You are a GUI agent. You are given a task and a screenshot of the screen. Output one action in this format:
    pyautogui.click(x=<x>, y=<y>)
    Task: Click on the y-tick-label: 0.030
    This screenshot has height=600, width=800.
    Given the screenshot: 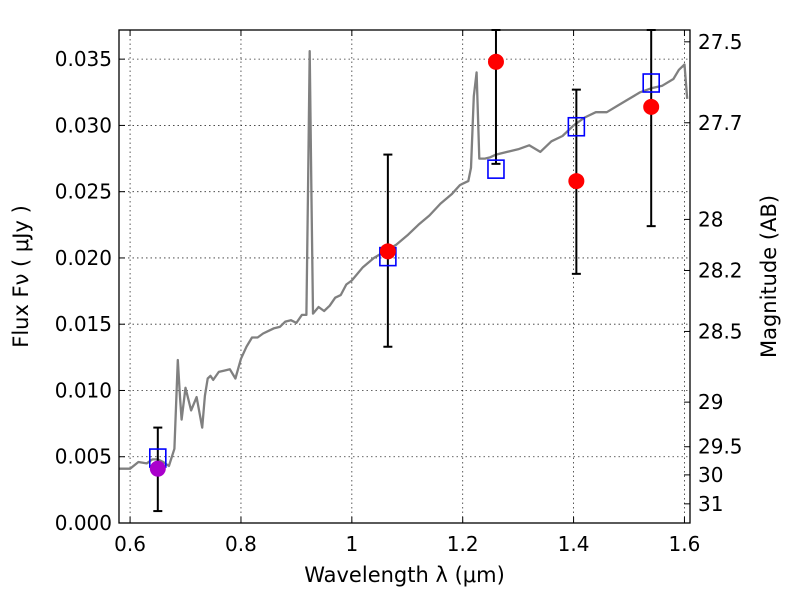 What is the action you would take?
    pyautogui.click(x=83, y=125)
    